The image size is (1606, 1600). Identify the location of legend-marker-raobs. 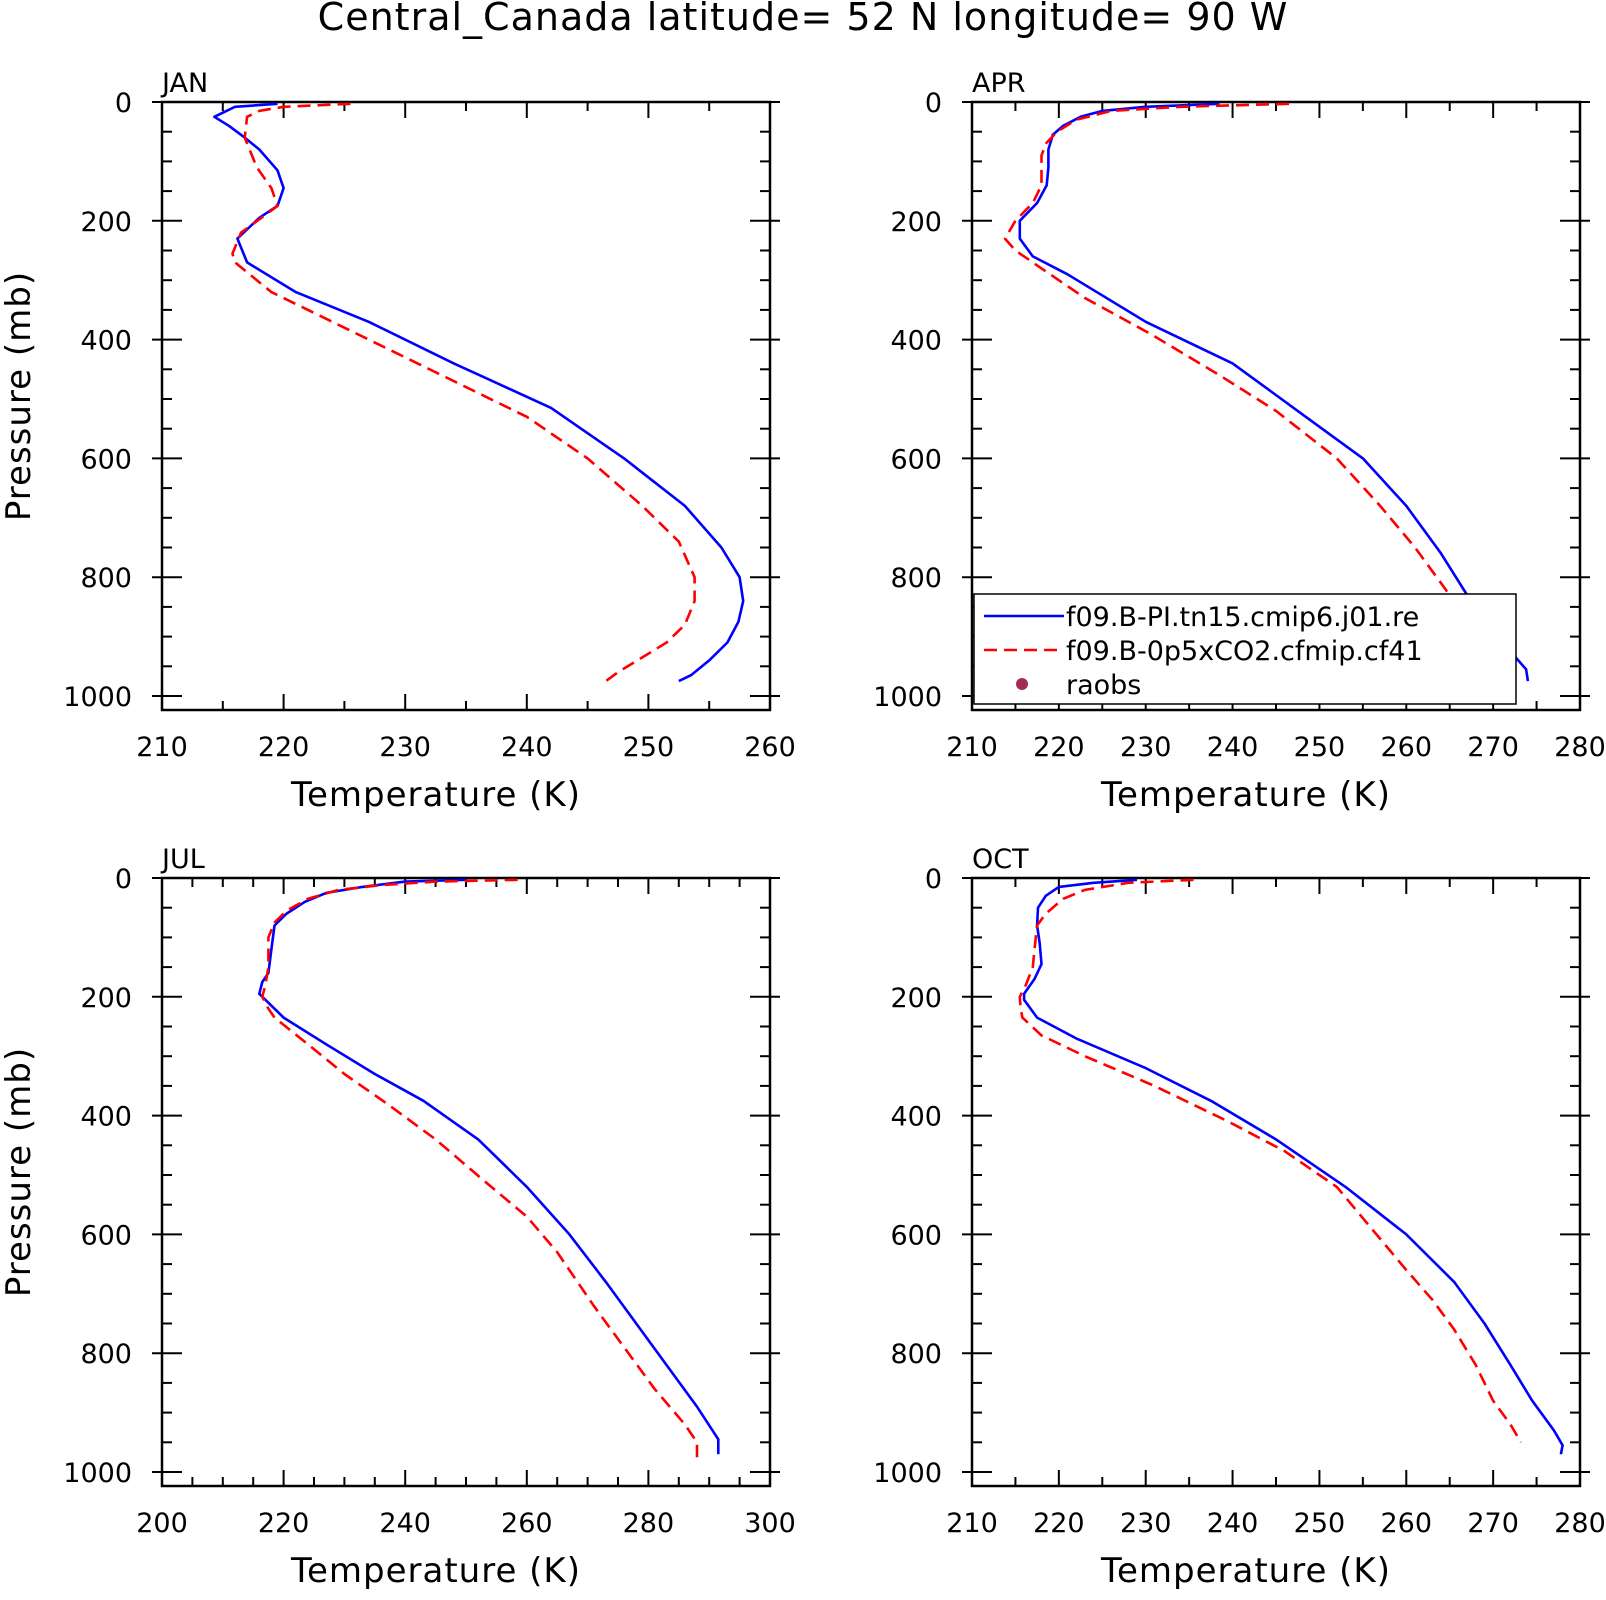
(1022, 684).